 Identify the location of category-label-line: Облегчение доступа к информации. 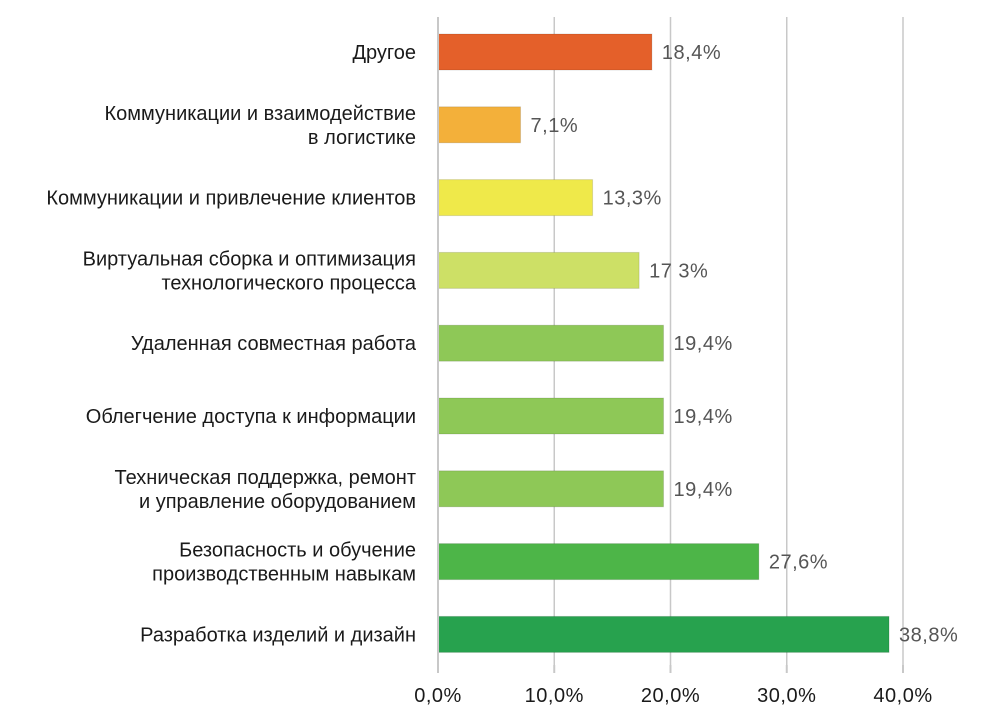
(251, 417).